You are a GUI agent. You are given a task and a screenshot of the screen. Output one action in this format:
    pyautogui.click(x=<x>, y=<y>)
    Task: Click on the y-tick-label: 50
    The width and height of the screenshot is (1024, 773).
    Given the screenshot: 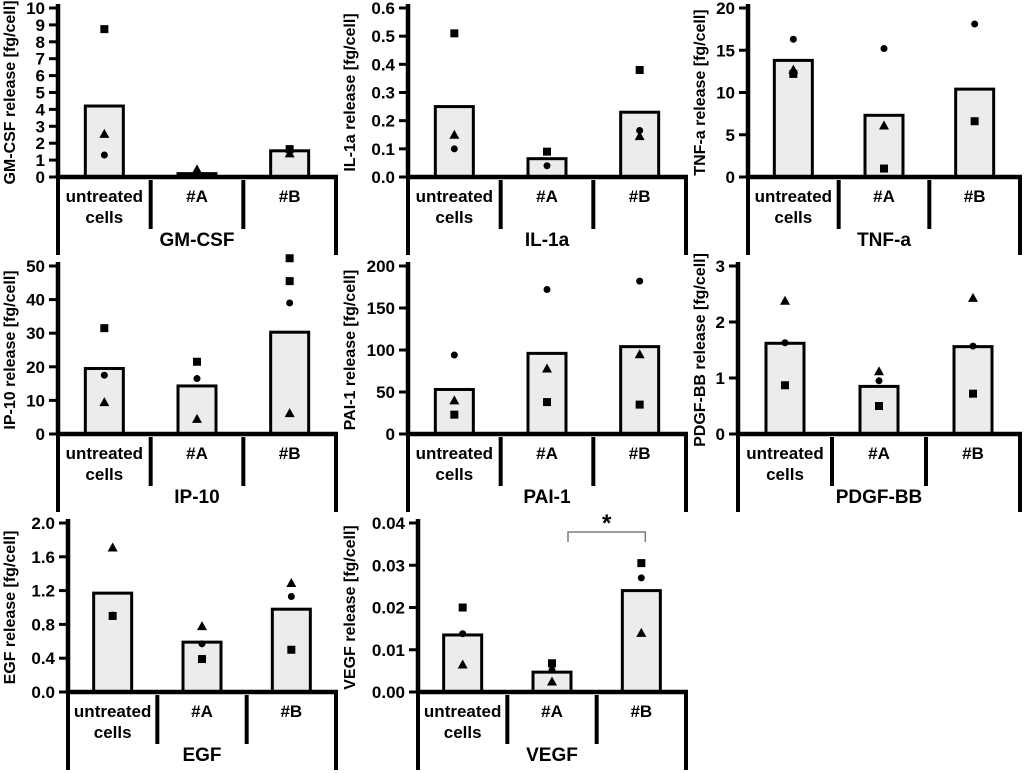 What is the action you would take?
    pyautogui.click(x=385, y=392)
    